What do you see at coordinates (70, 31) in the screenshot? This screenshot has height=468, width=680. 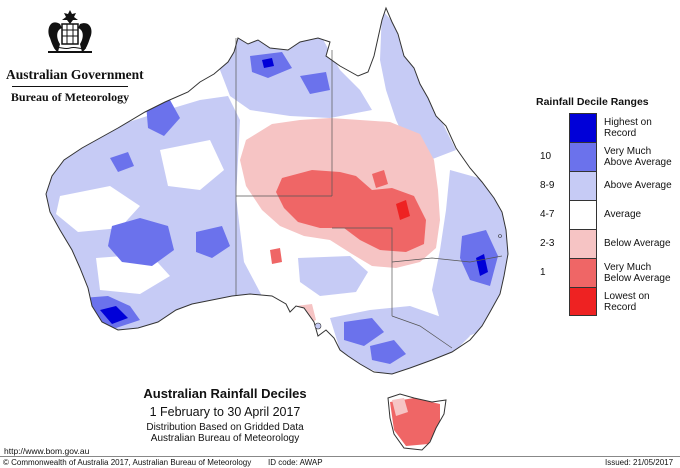 I see `coat-of-arms-icon` at bounding box center [70, 31].